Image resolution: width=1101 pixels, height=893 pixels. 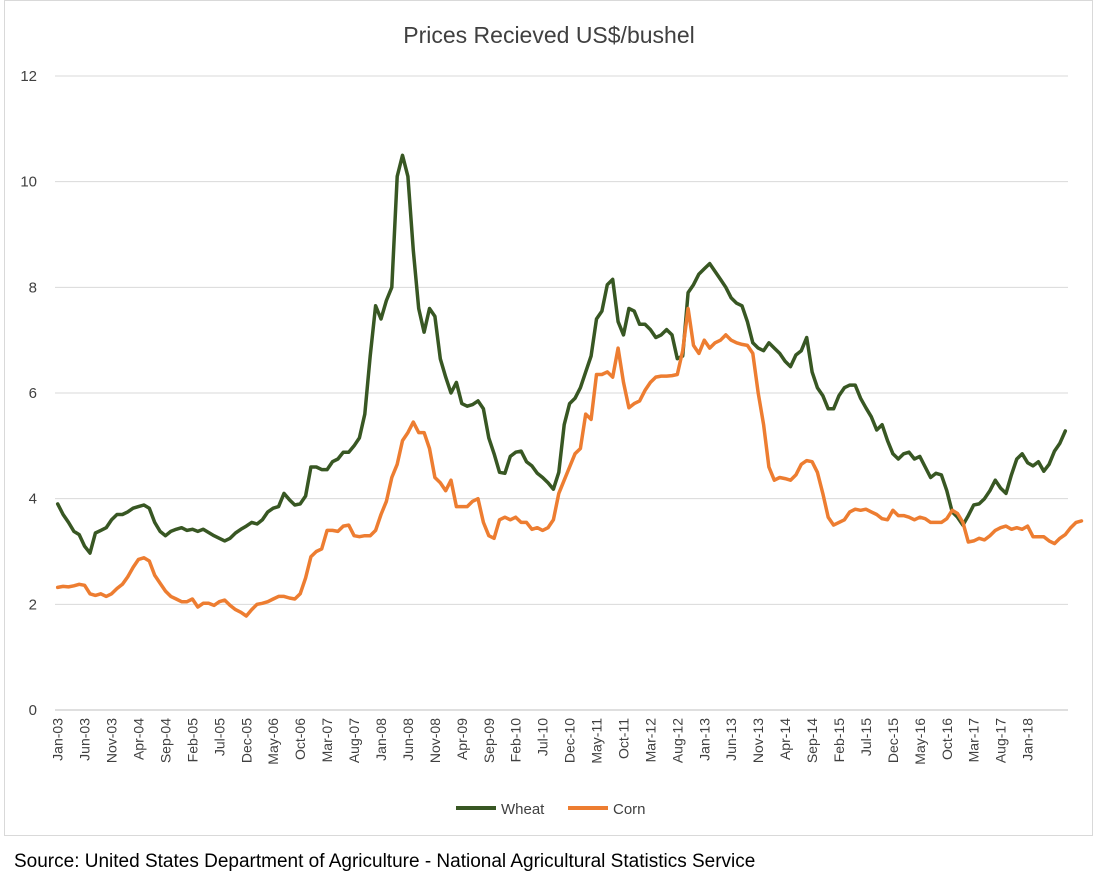 What do you see at coordinates (548, 35) in the screenshot?
I see `chart-title: Prices Recieved US$/bushel` at bounding box center [548, 35].